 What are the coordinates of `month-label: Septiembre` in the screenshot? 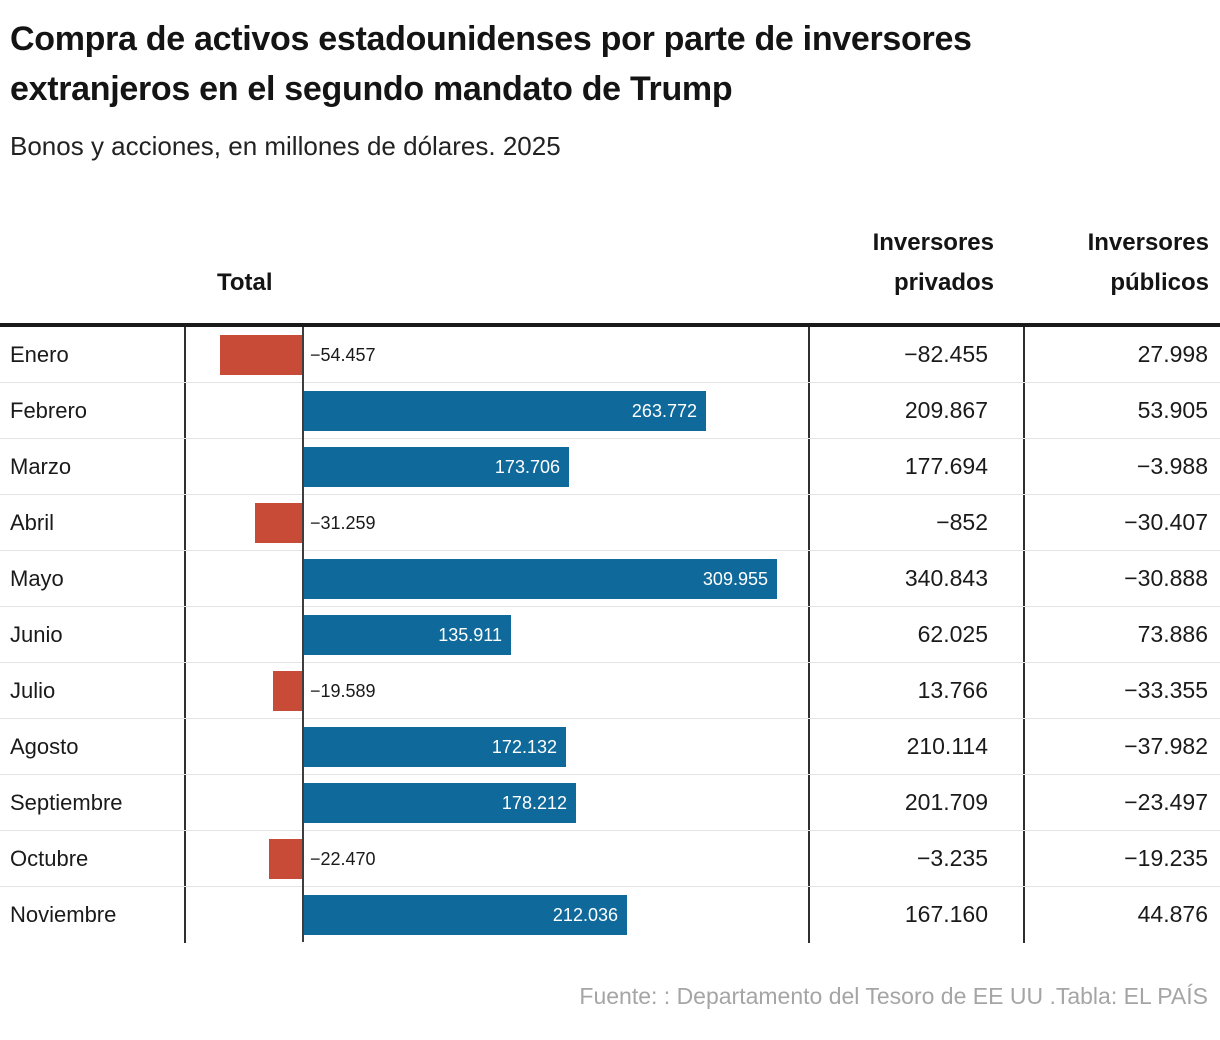 It's located at (93, 802).